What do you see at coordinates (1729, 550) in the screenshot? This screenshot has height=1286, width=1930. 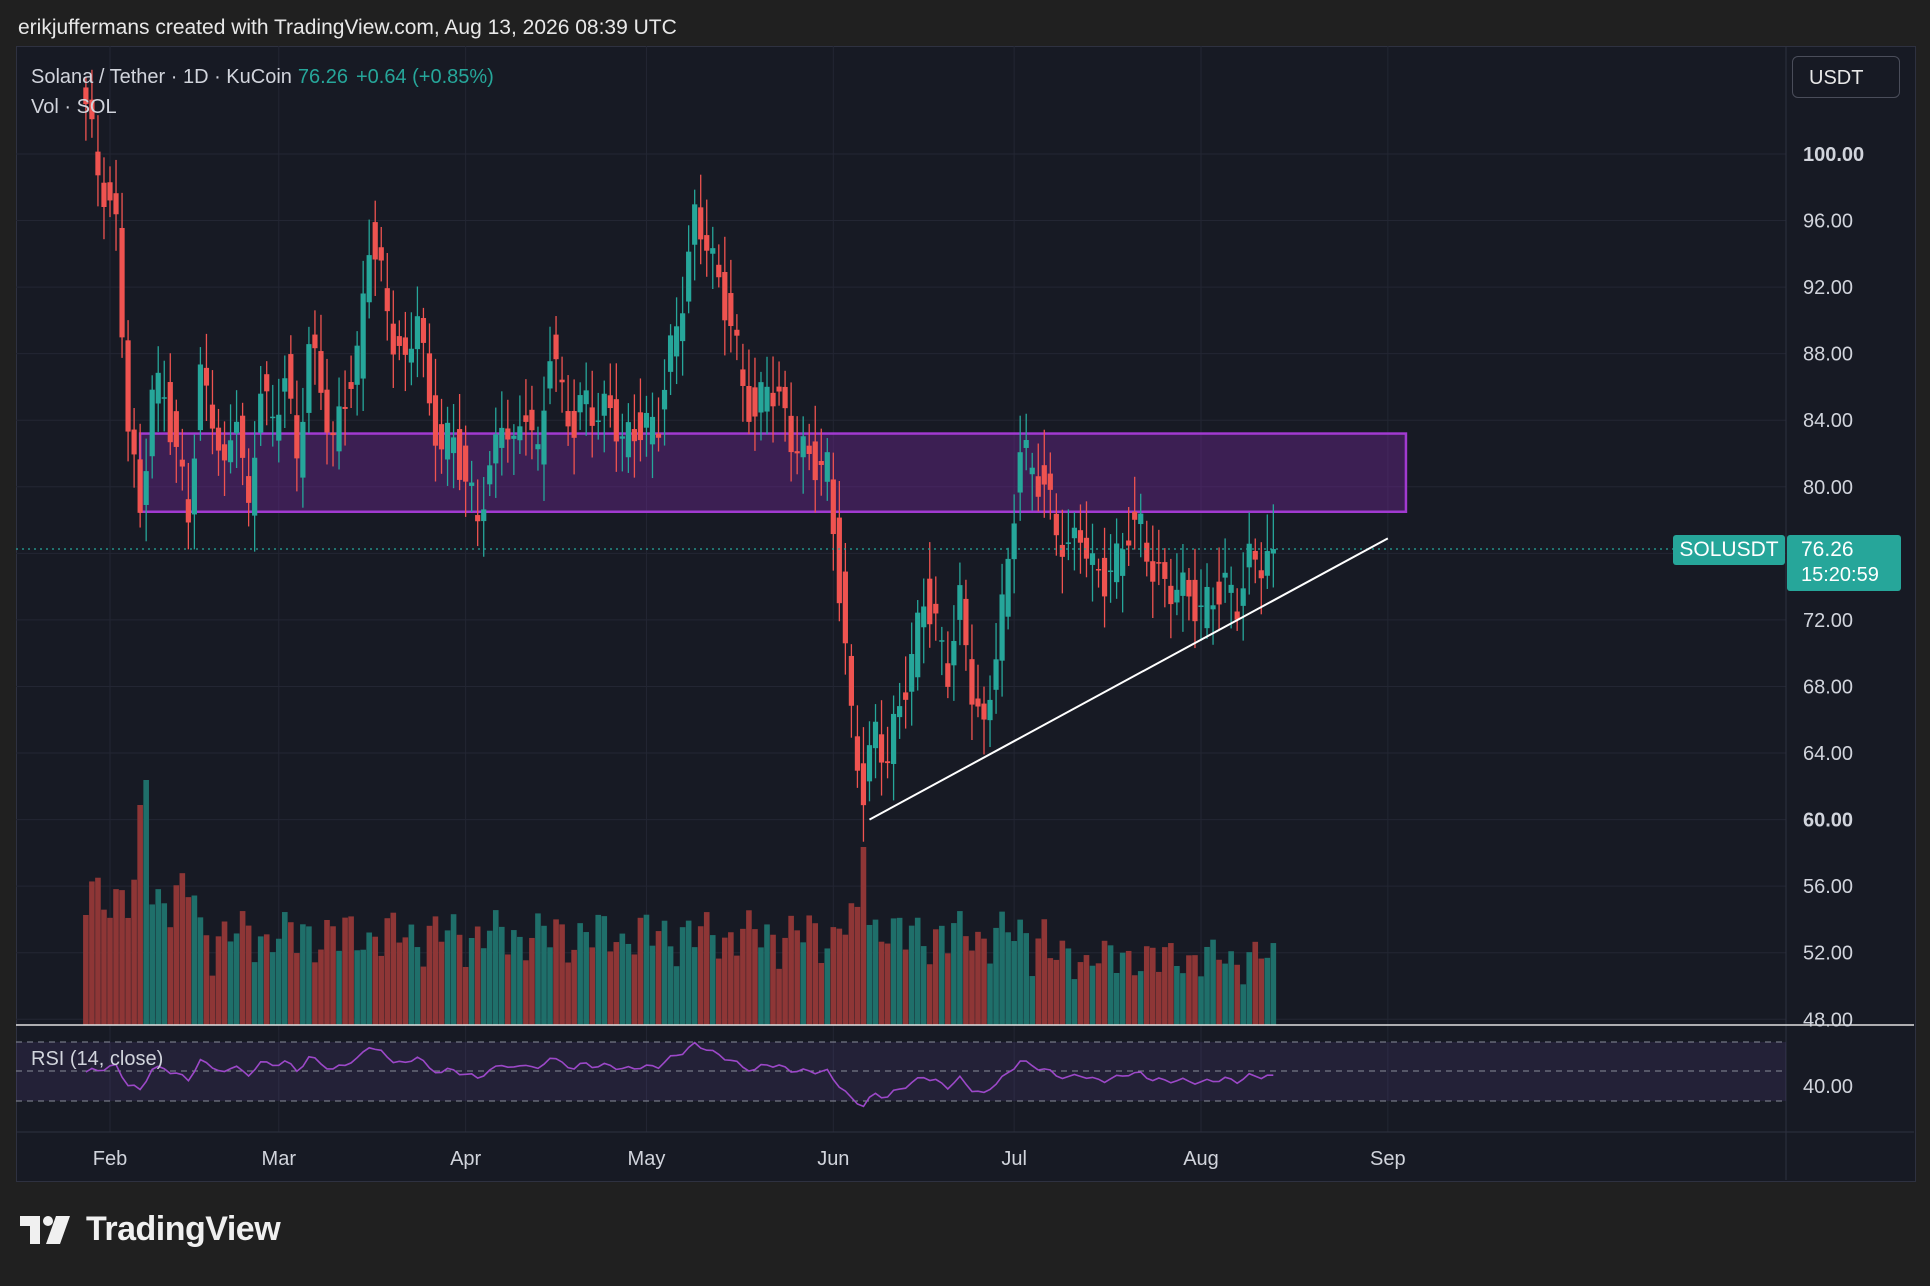 I see `symbol-price-tag: SOLUSDT` at bounding box center [1729, 550].